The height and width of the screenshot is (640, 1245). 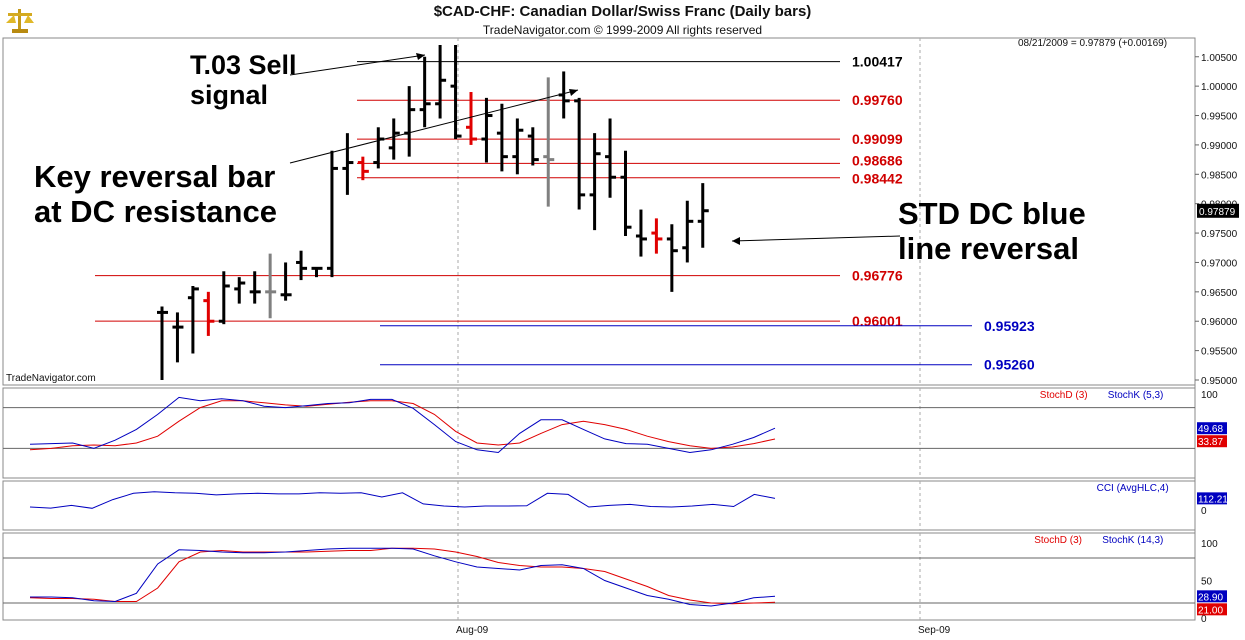 What do you see at coordinates (877, 139) in the screenshot?
I see `level-label: 0.99099` at bounding box center [877, 139].